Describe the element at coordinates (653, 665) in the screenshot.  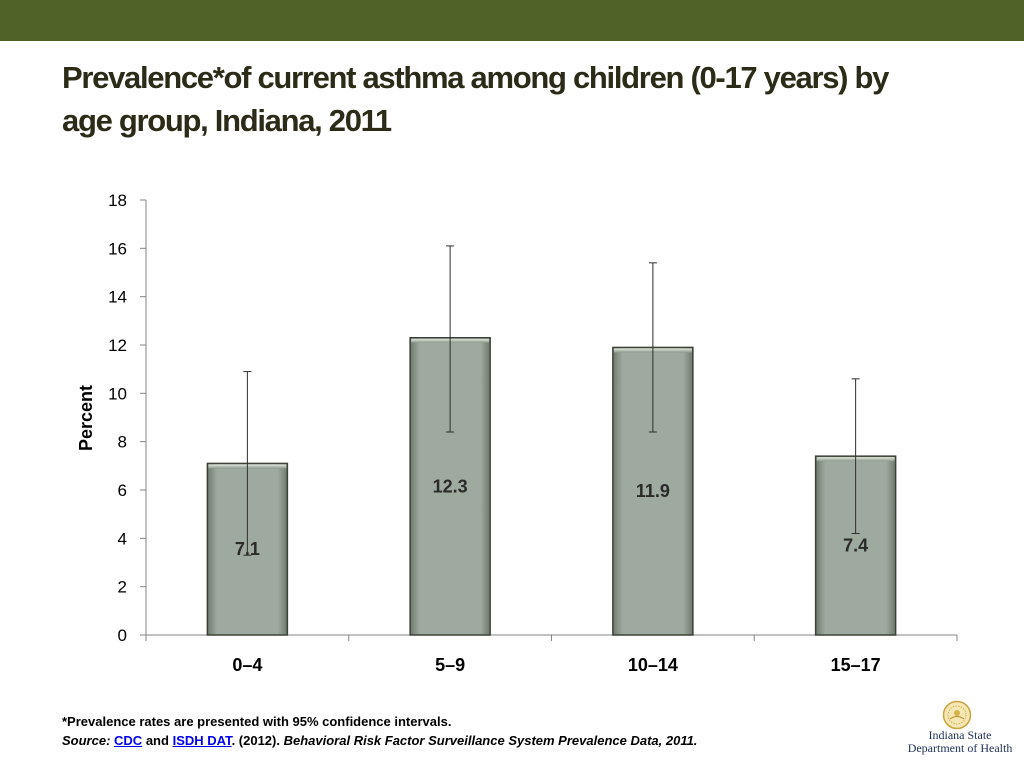
I see `x-tick-label: 10–14` at that location.